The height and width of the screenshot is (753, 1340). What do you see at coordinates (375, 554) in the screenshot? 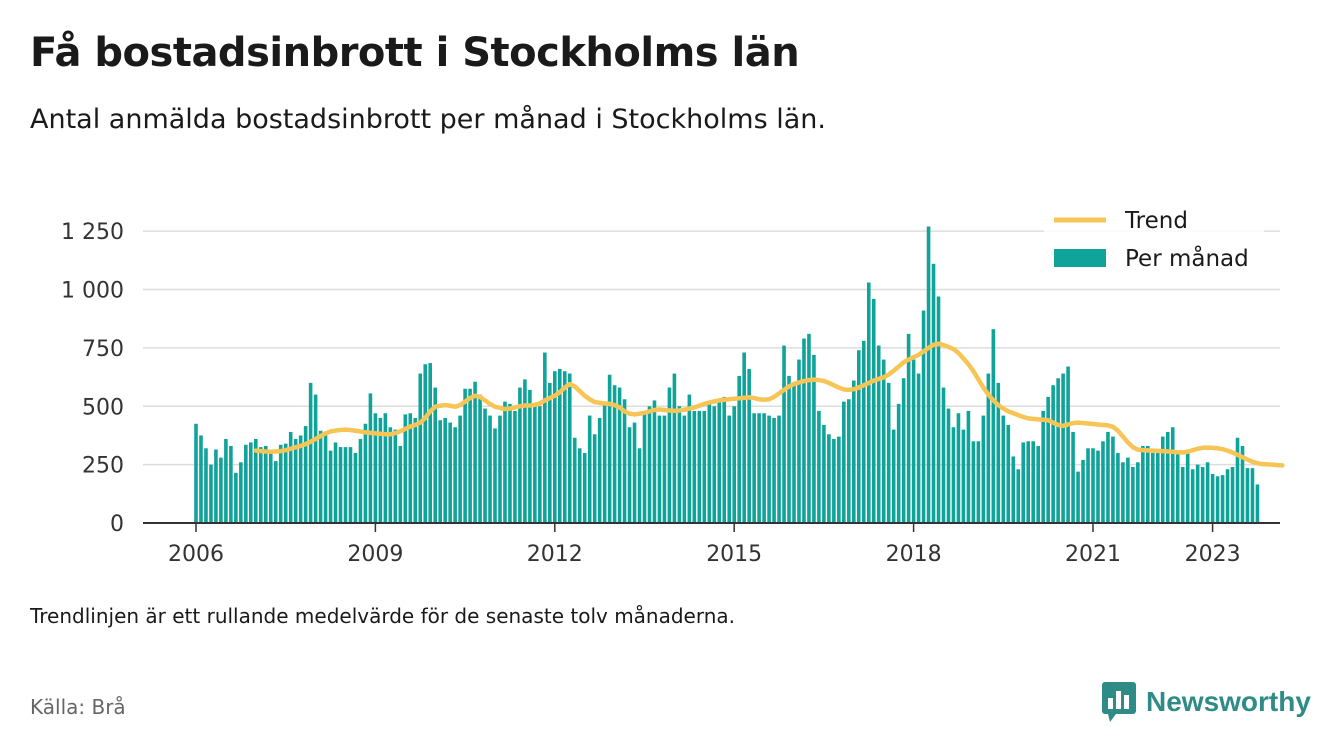
I see `x-tick-label: 2009` at bounding box center [375, 554].